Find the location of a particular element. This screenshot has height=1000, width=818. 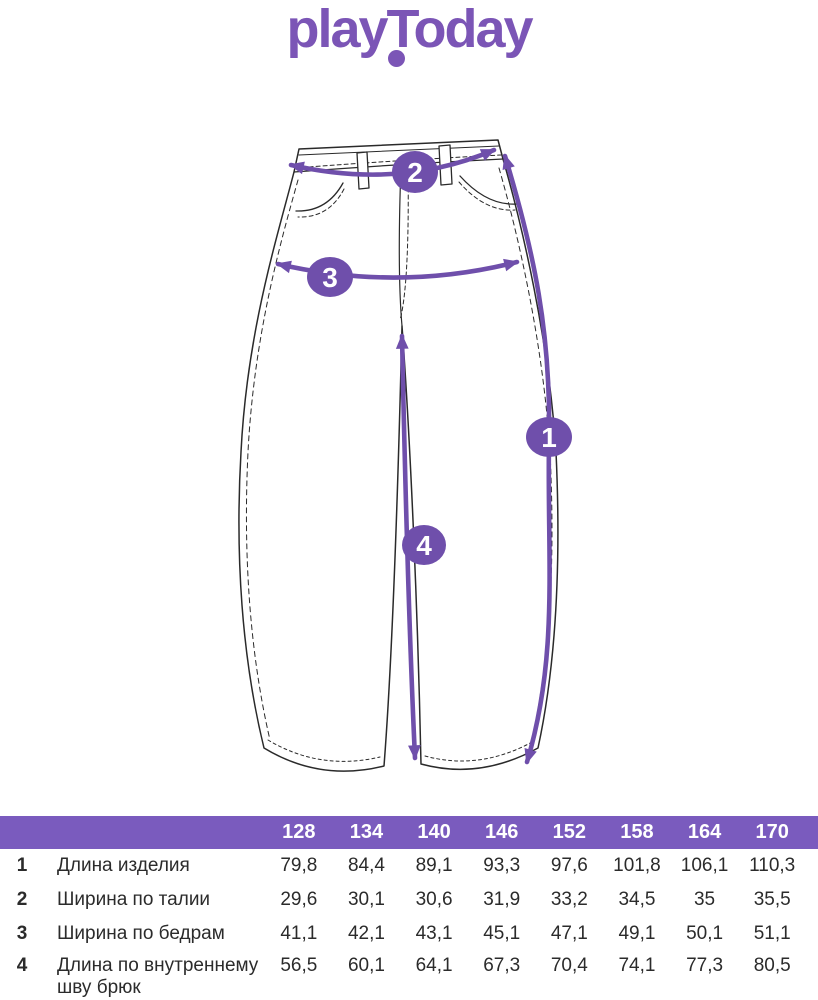

callout-4-label: 4 is located at coordinates (424, 545).